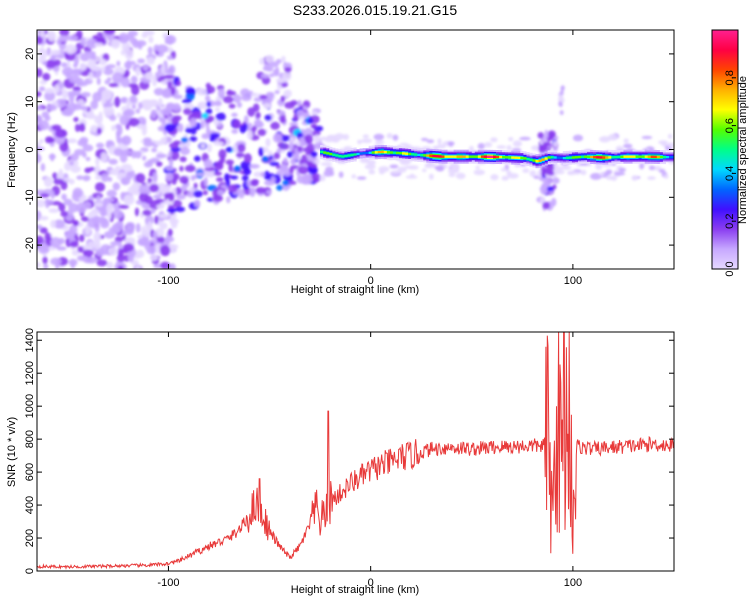 The height and width of the screenshot is (600, 750). Describe the element at coordinates (12, 452) in the screenshot. I see `snr-y-label: SNR (10 * v/v)` at that location.